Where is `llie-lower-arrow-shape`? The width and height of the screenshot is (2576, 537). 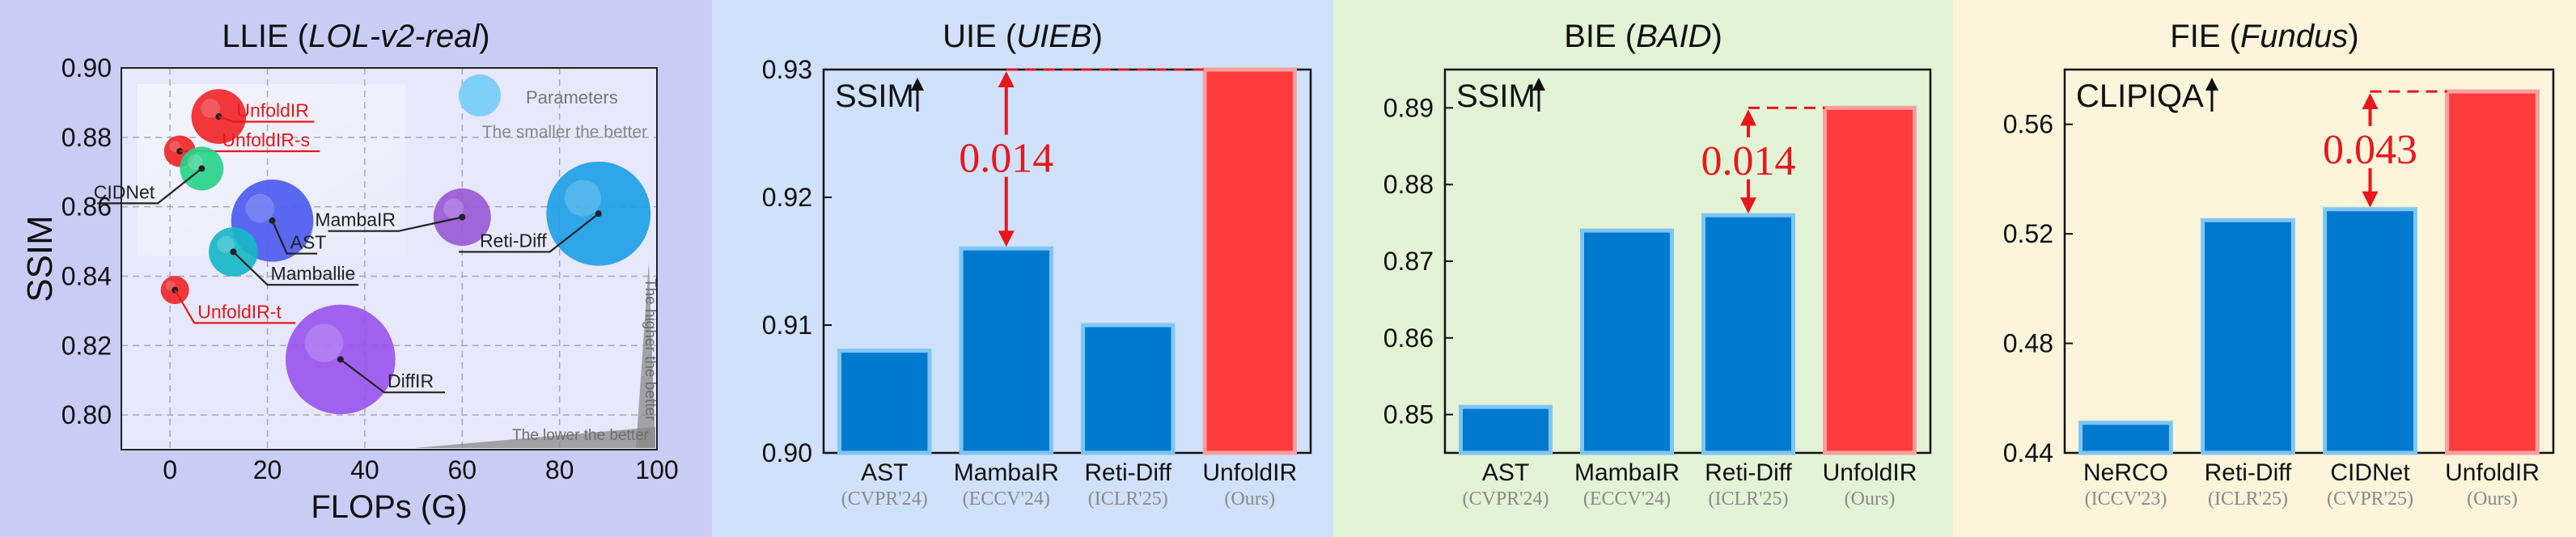
llie-lower-arrow-shape is located at coordinates (534, 437).